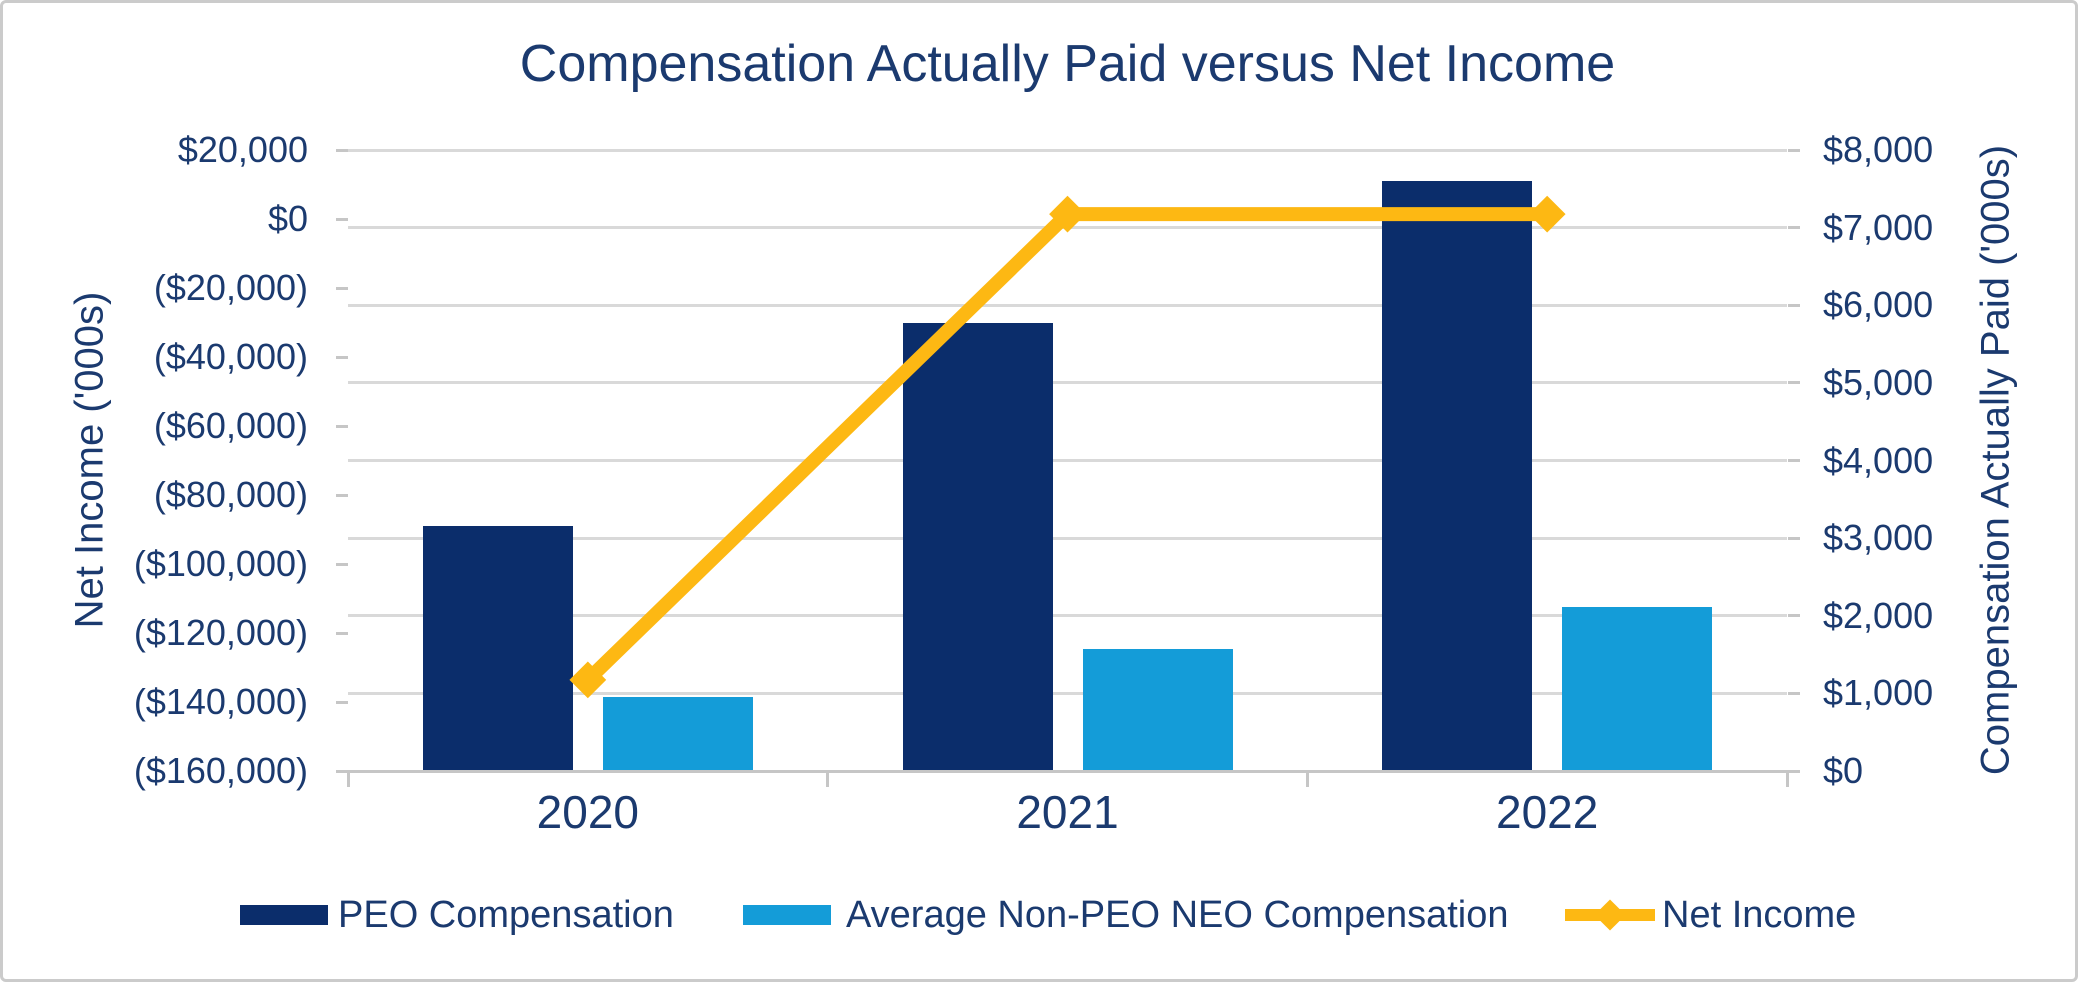 The width and height of the screenshot is (2078, 982). I want to click on bar-avg-non-peo-neo-compensation-2020, so click(677, 734).